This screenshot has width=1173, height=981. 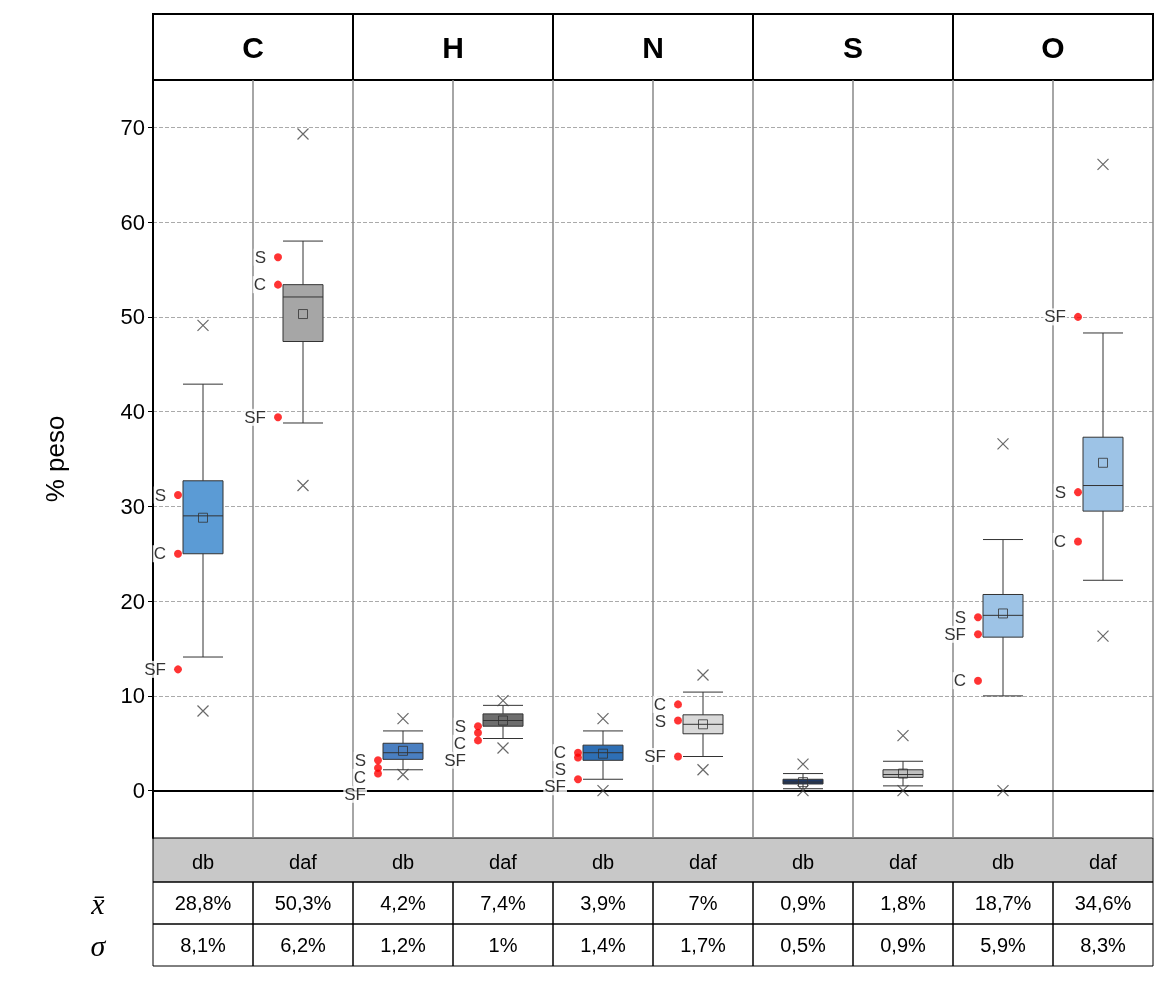 I want to click on series-label: SF, so click(x=155, y=669).